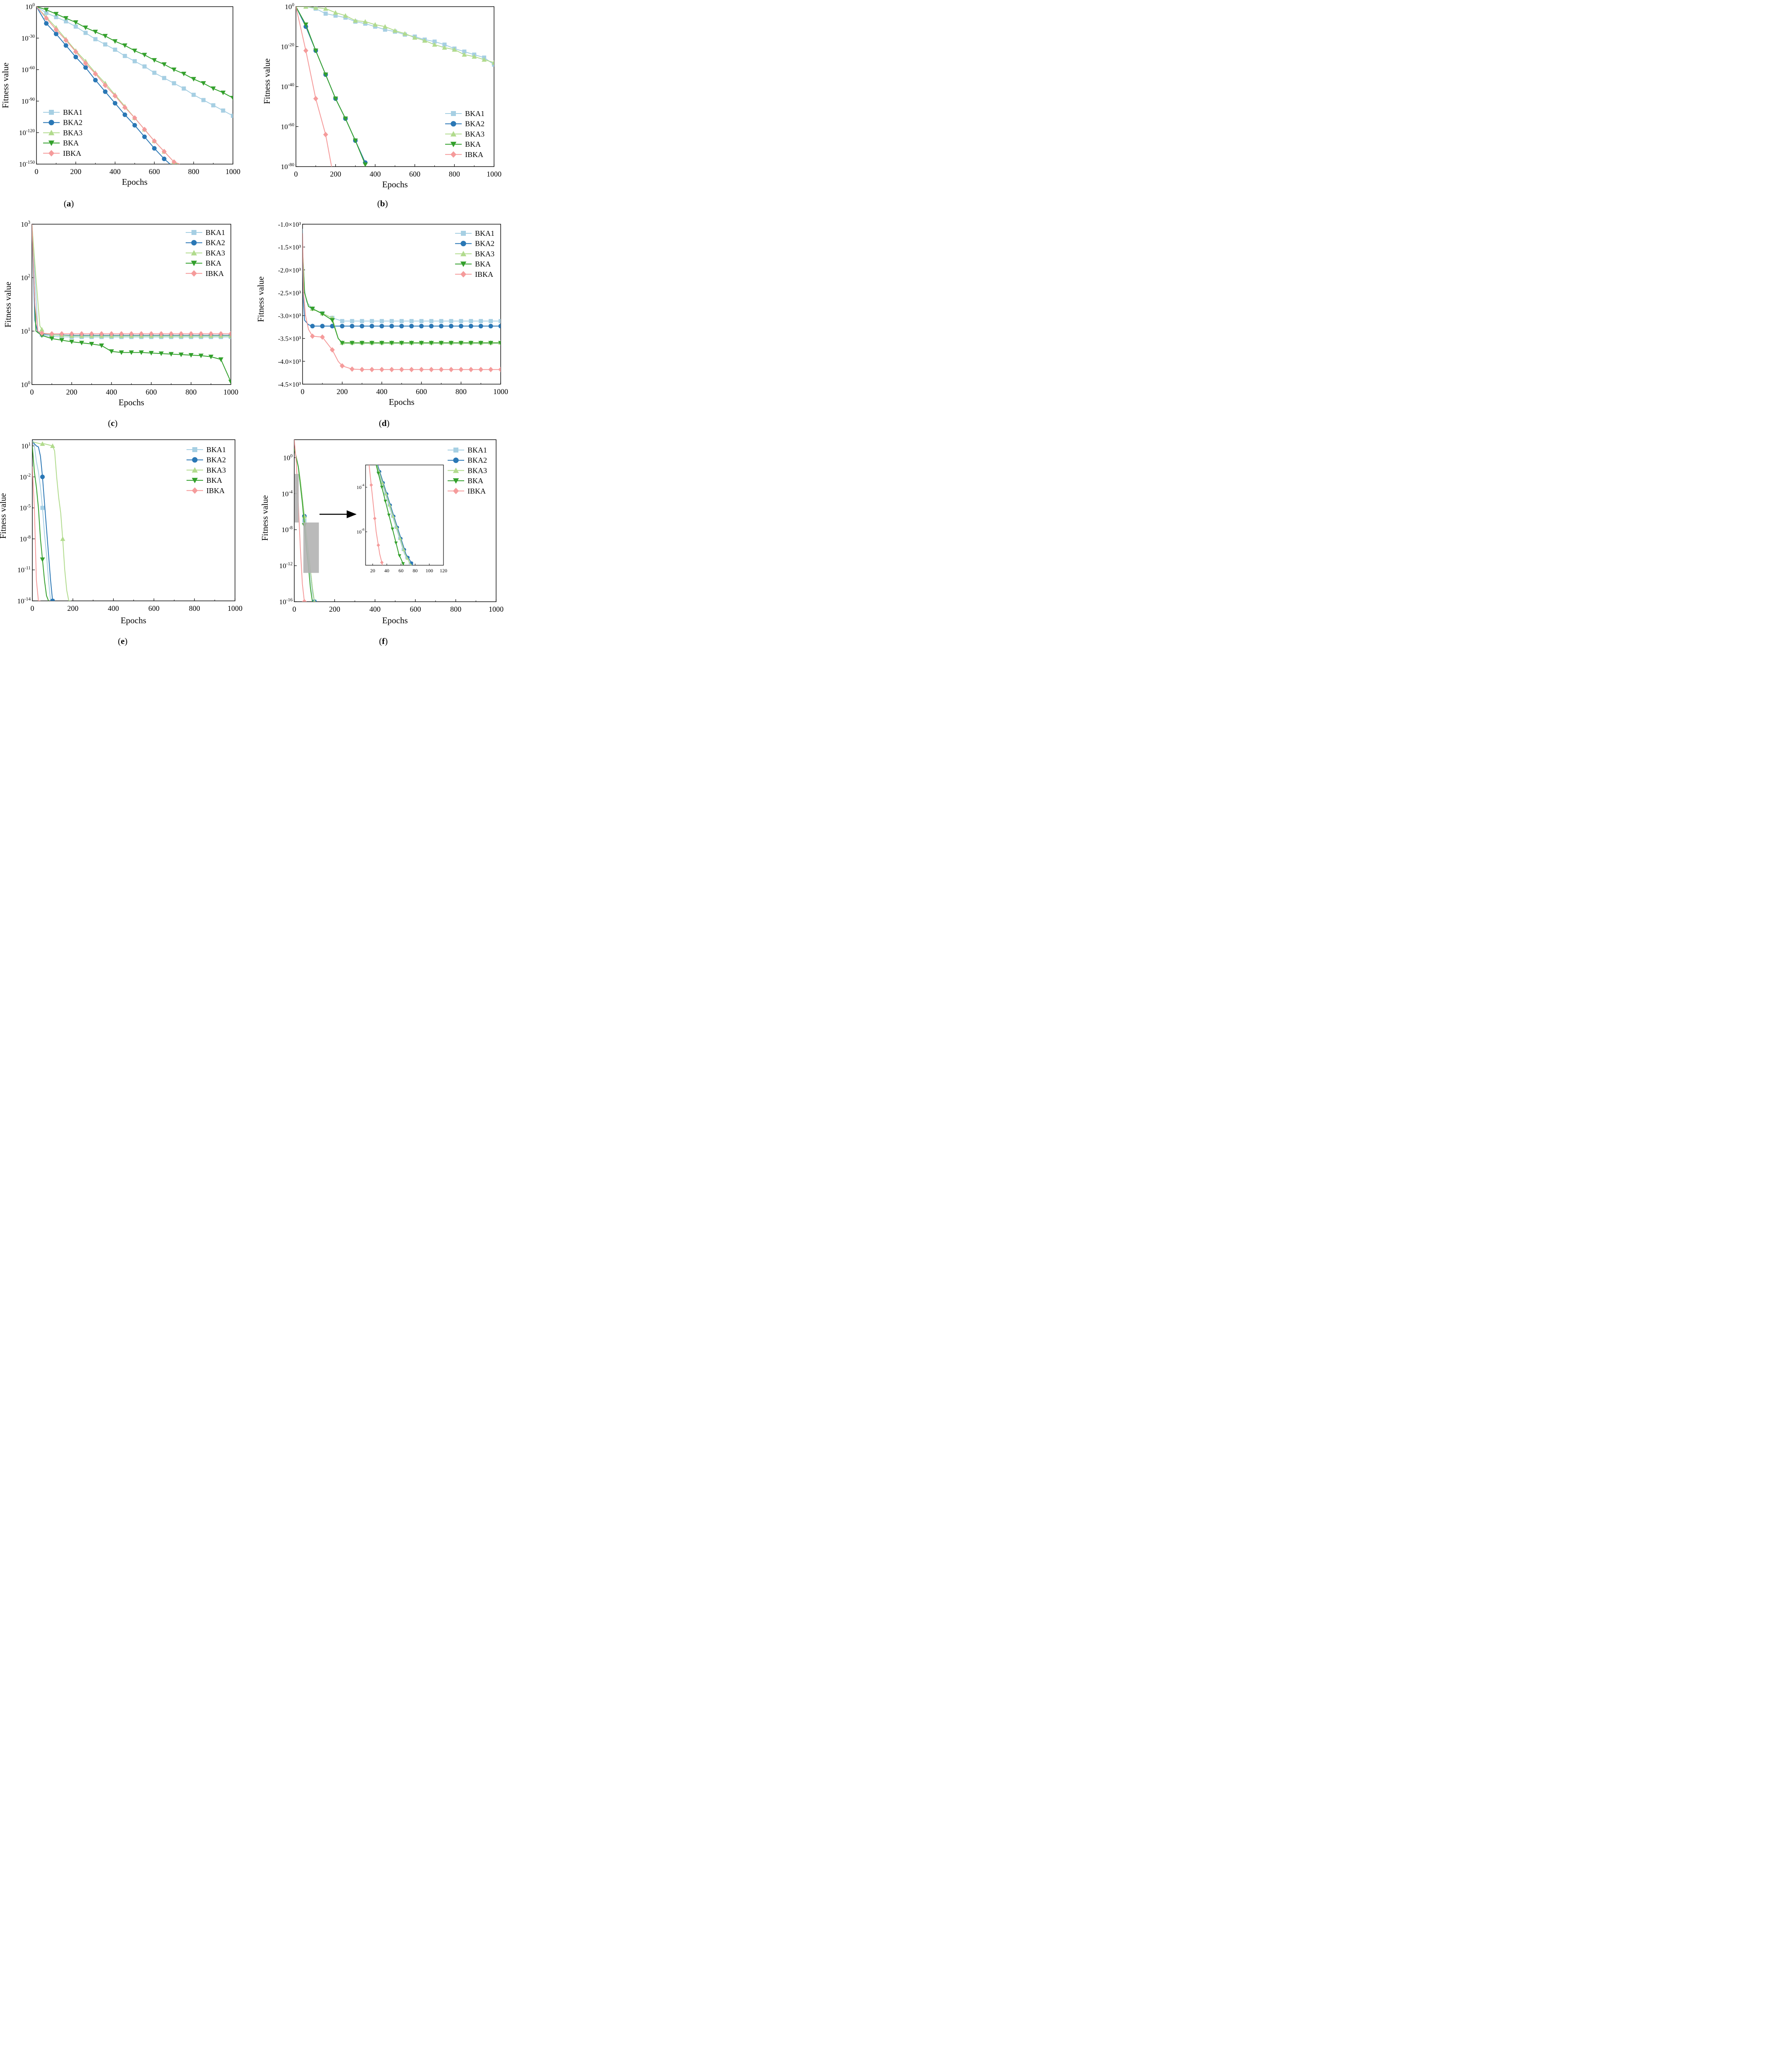 Image resolution: width=1771 pixels, height=2072 pixels. Describe the element at coordinates (461, 391) in the screenshot. I see `x-tick-label: 800` at that location.